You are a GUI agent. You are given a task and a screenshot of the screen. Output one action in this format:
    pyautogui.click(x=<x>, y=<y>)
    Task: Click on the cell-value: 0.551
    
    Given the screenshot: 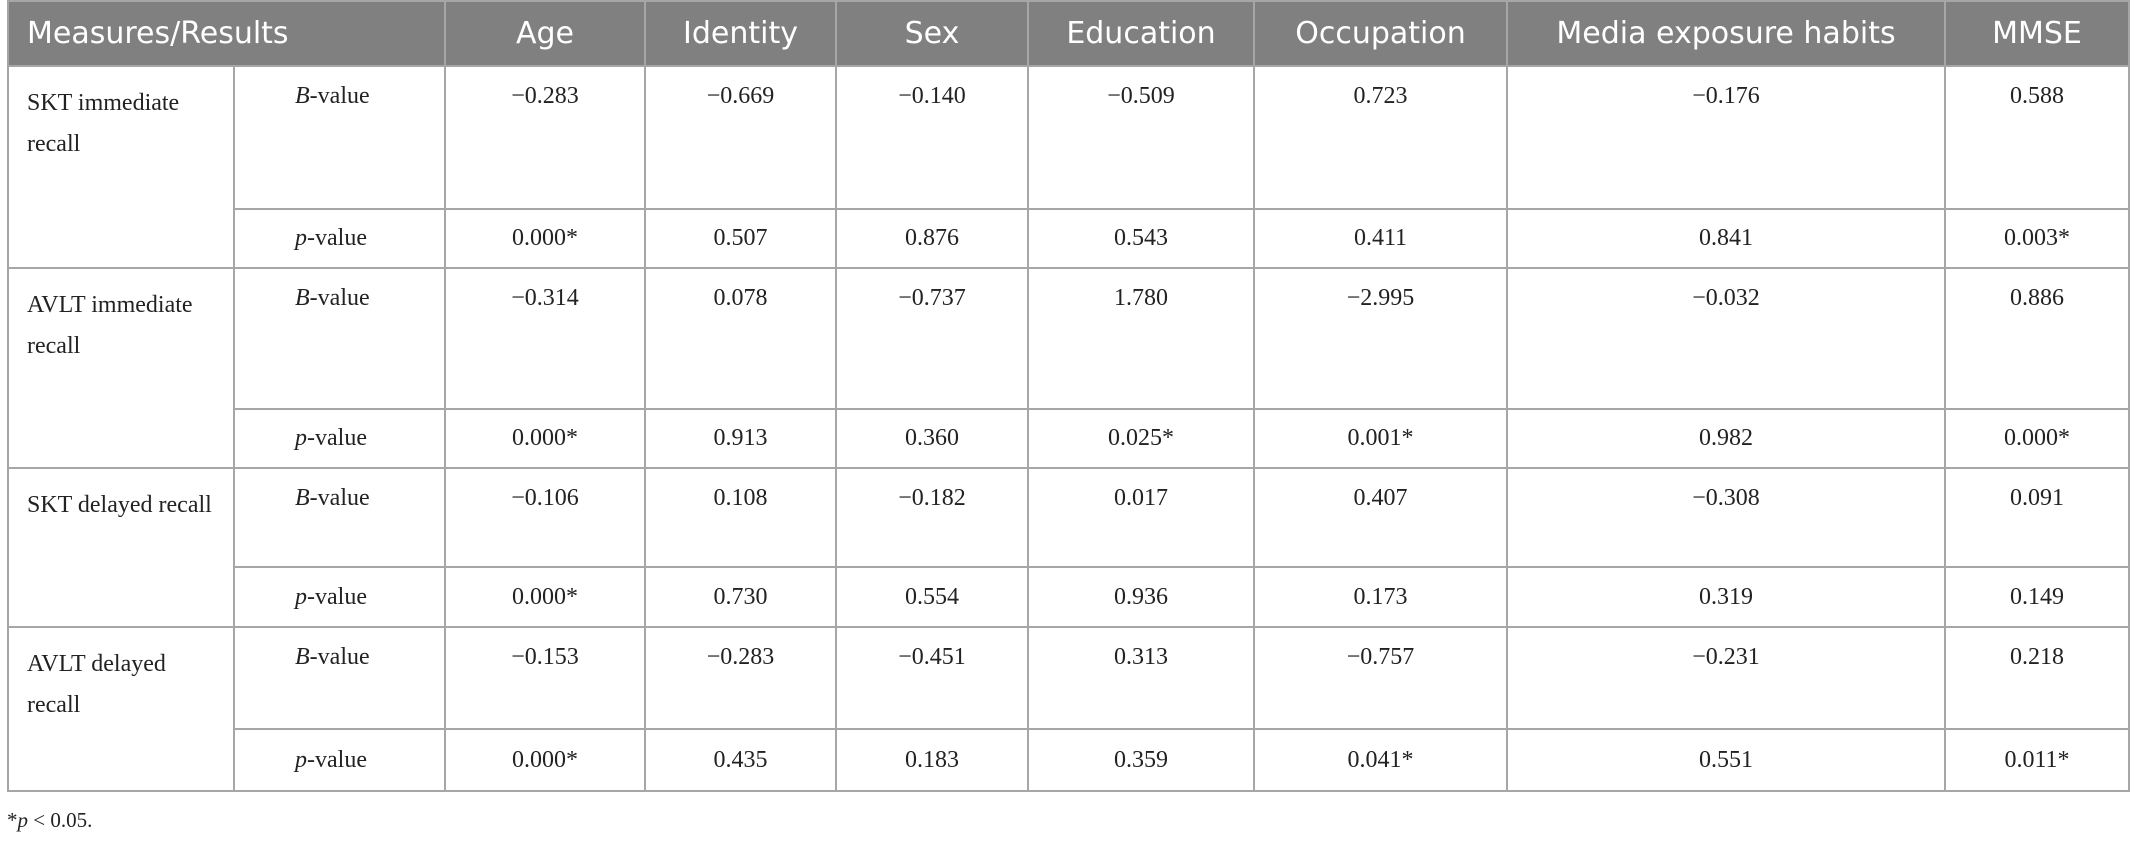 What is the action you would take?
    pyautogui.click(x=1726, y=760)
    